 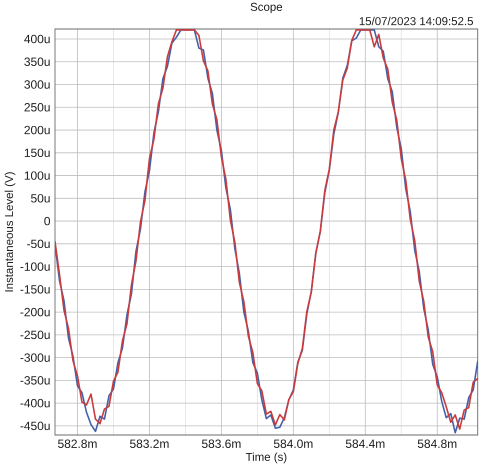 What do you see at coordinates (149, 444) in the screenshot?
I see `x-tick-label: 583.2m` at bounding box center [149, 444].